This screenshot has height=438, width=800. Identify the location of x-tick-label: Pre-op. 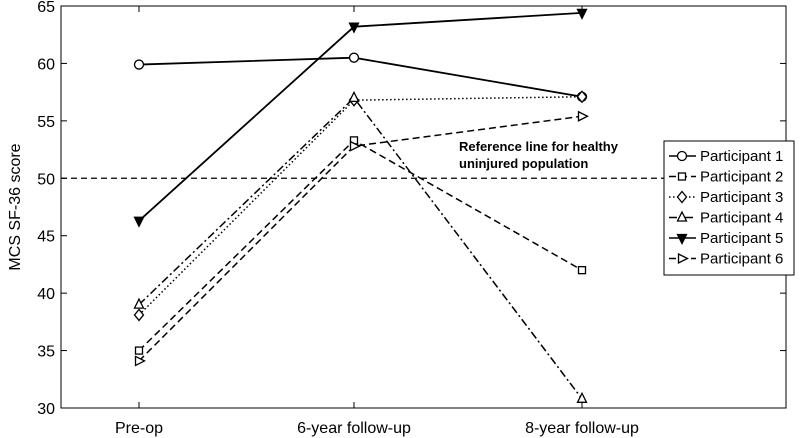
(139, 428).